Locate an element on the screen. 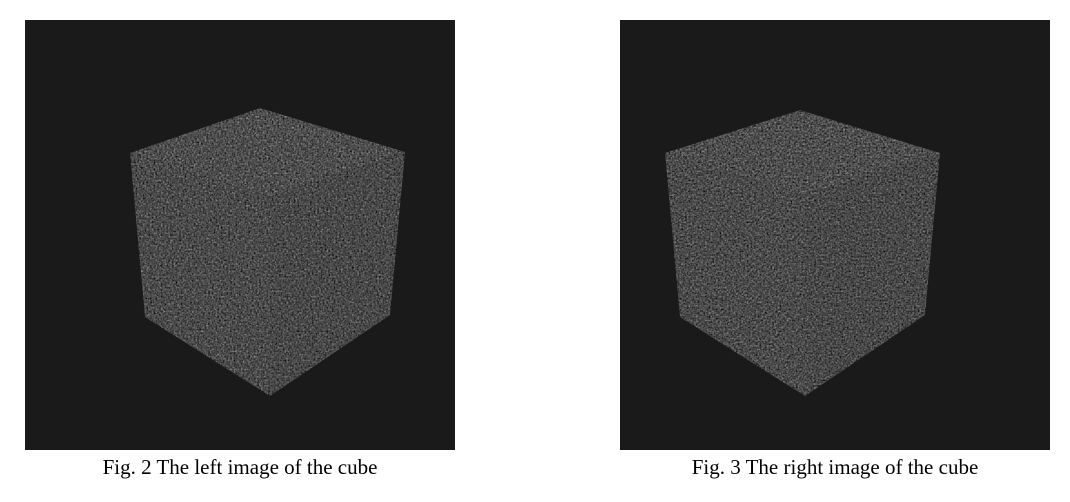 This screenshot has height=502, width=1070. figure-caption-left: Fig. 2 The left image of the cube is located at coordinates (240, 467).